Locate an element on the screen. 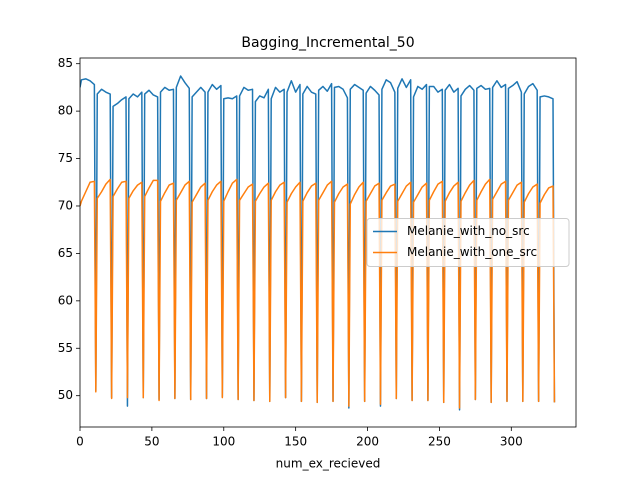 Image resolution: width=640 pixels, height=480 pixels. x-tick-label: 100 is located at coordinates (223, 442).